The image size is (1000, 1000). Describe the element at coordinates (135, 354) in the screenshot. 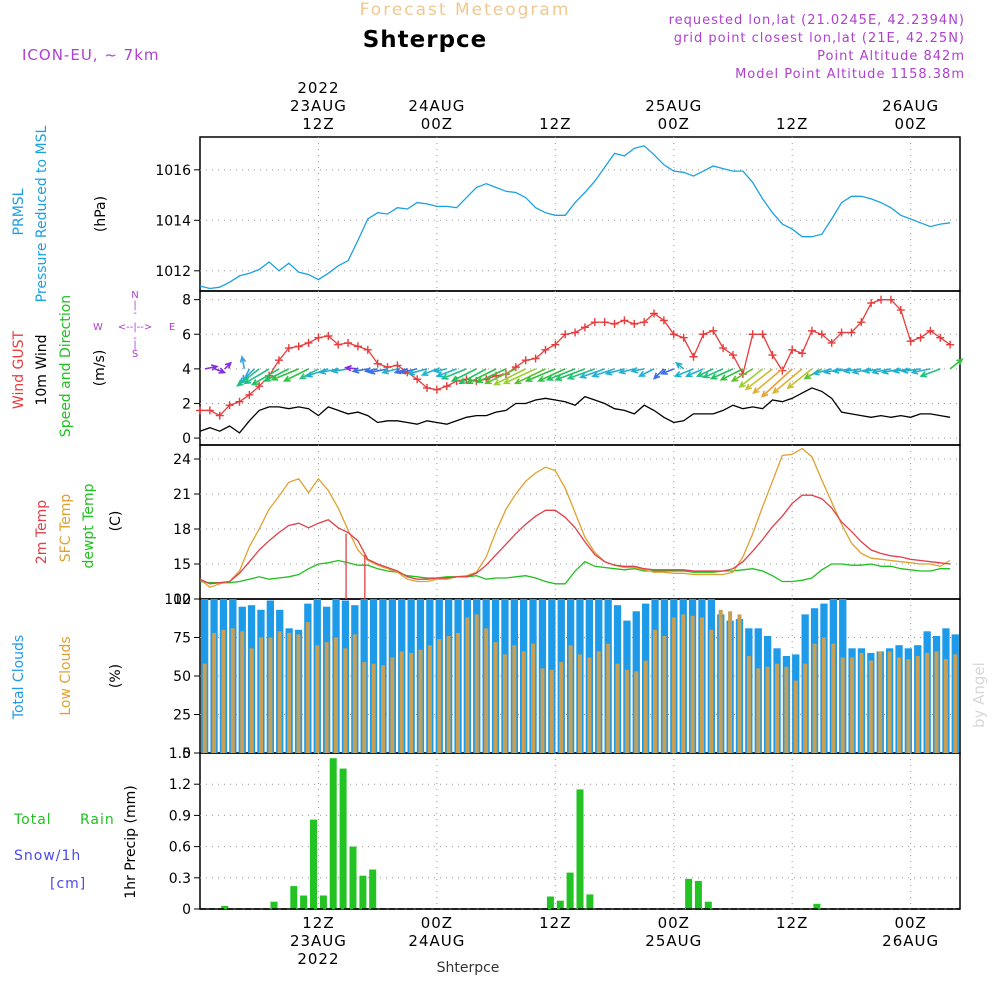

I see `svg-text: S` at that location.